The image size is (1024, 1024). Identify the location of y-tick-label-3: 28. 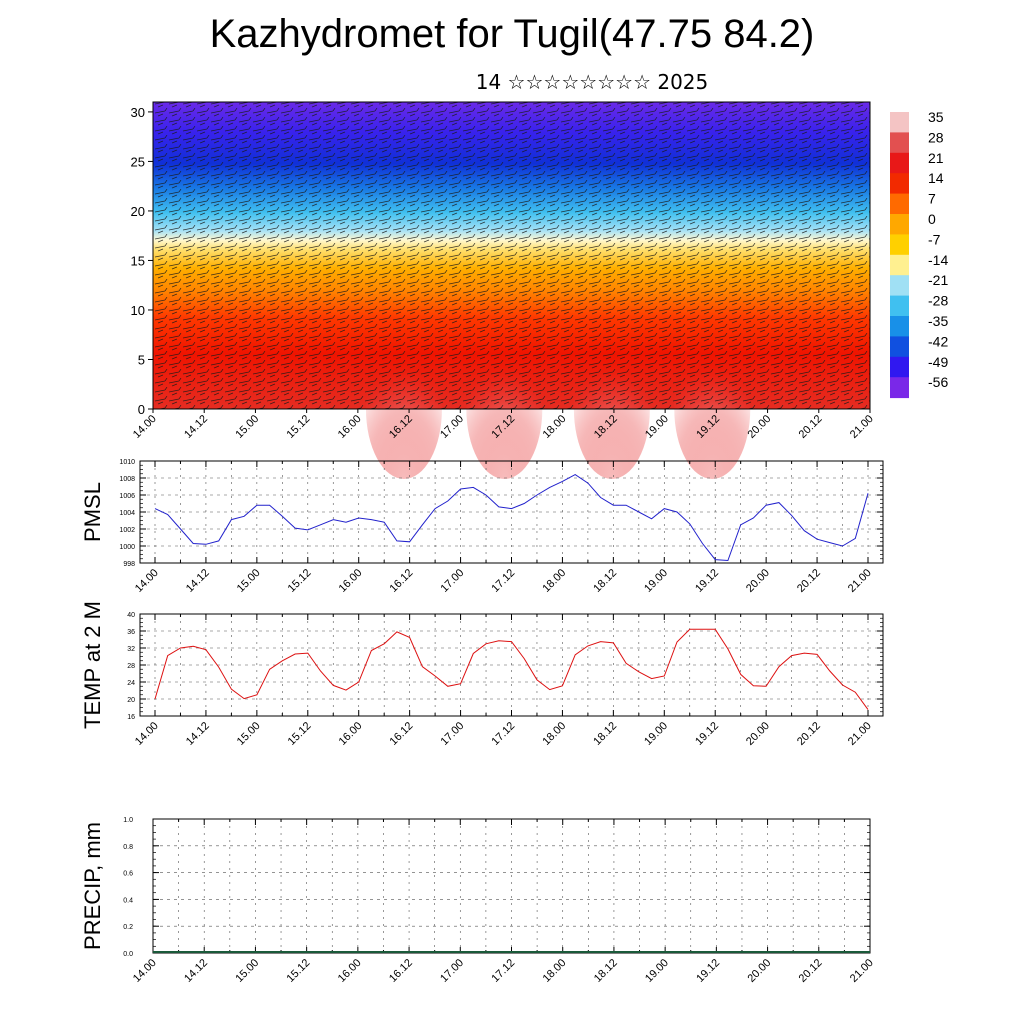
(131, 666).